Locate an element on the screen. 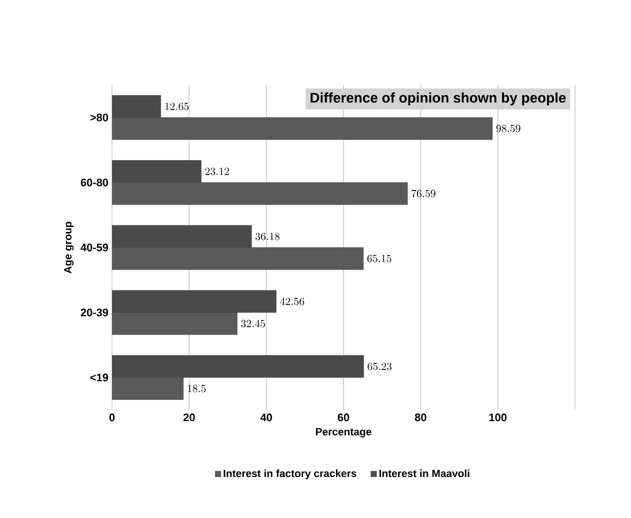  data-label: 76.59 is located at coordinates (424, 194).